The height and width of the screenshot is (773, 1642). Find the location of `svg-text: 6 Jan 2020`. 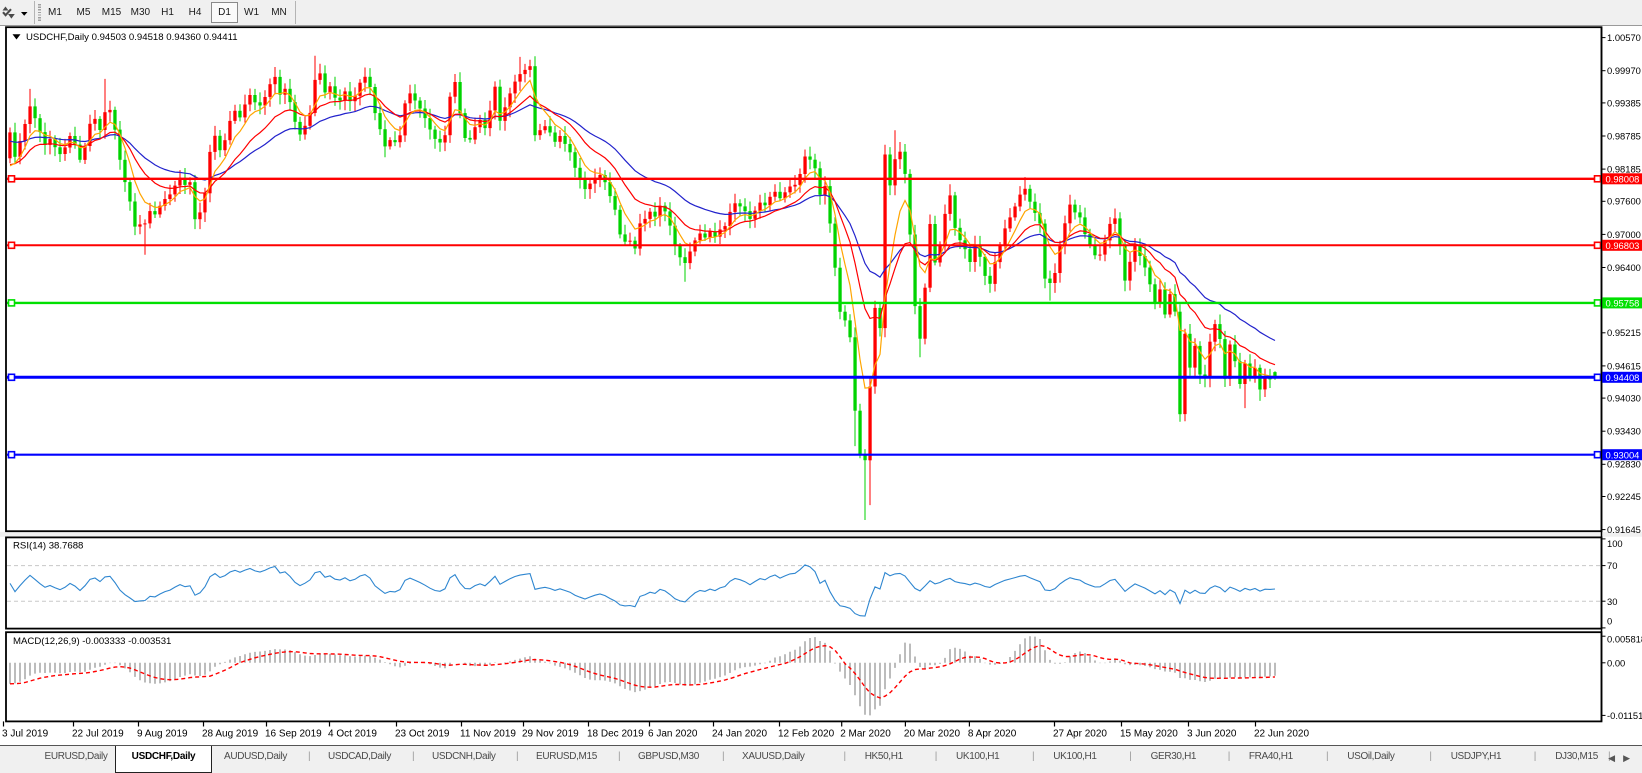

svg-text: 6 Jan 2020 is located at coordinates (673, 734).